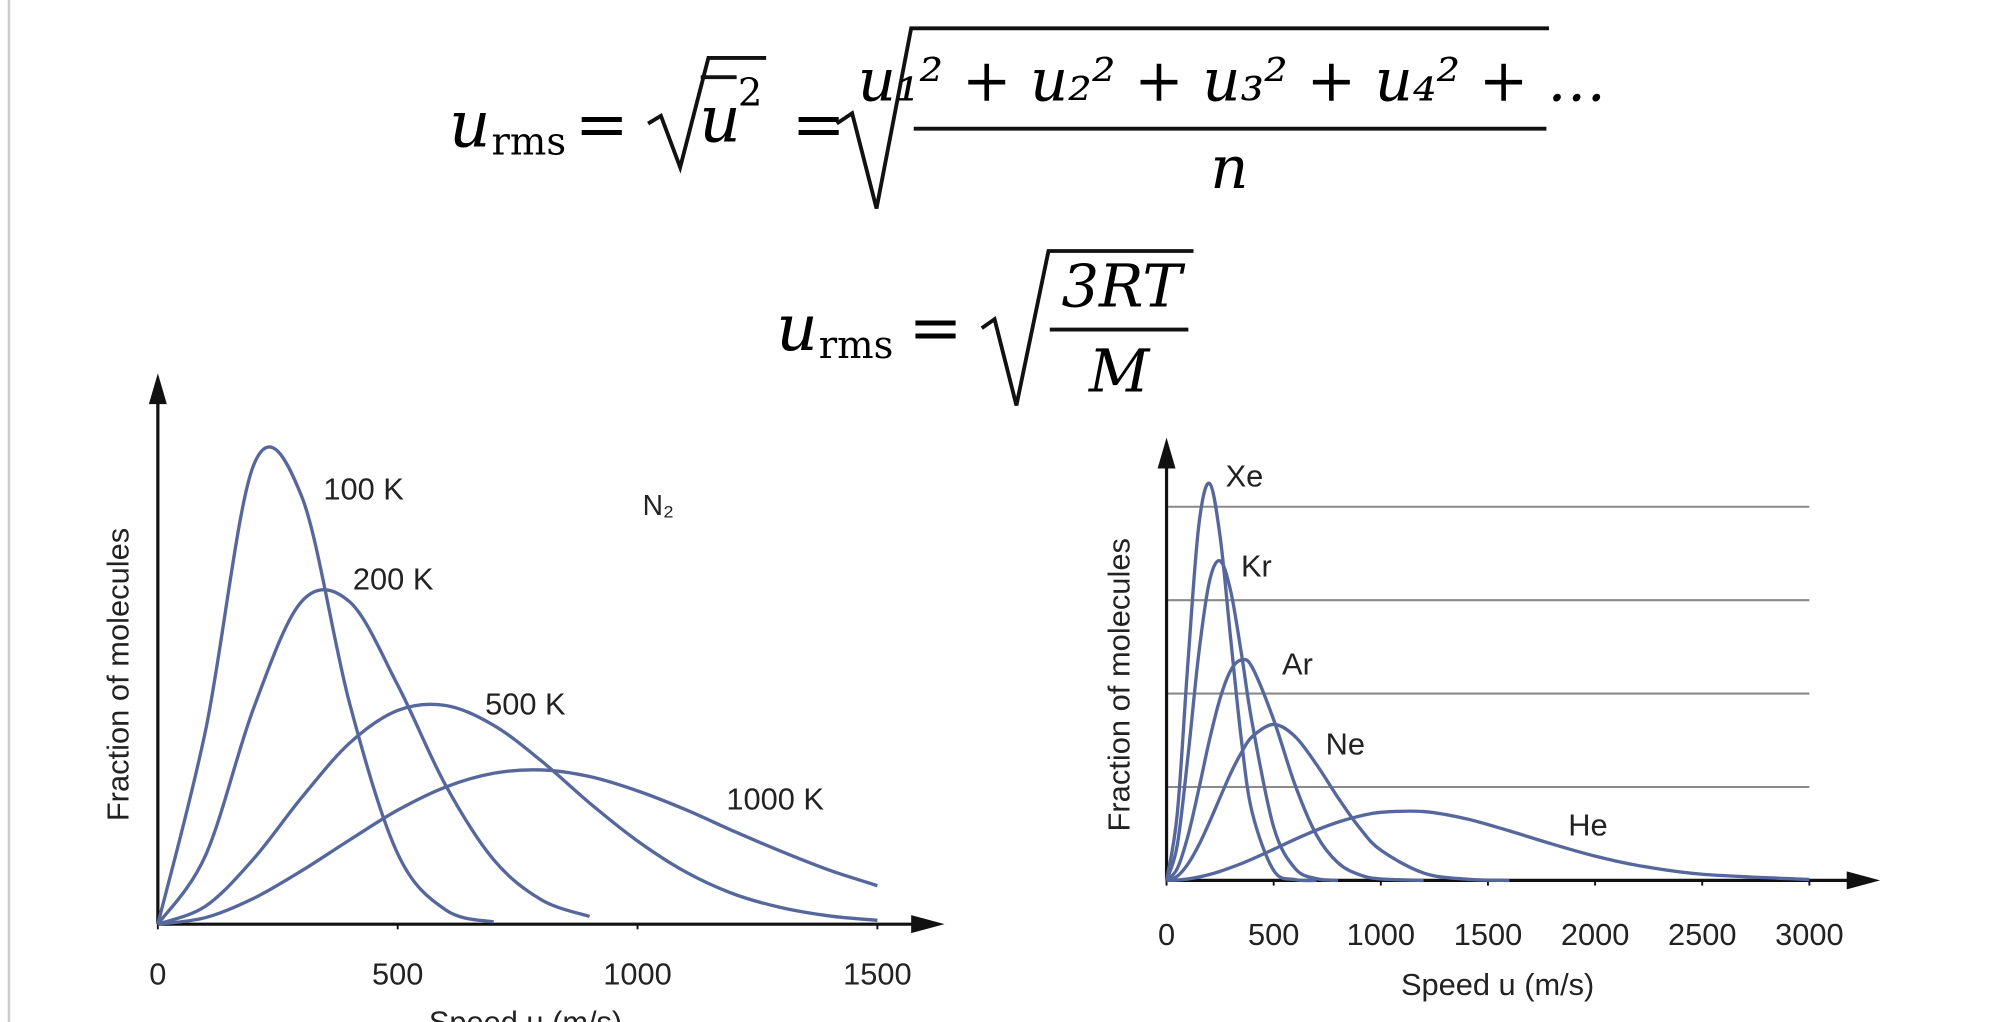 The image size is (2002, 1022). I want to click on series-label: Xe, so click(1245, 476).